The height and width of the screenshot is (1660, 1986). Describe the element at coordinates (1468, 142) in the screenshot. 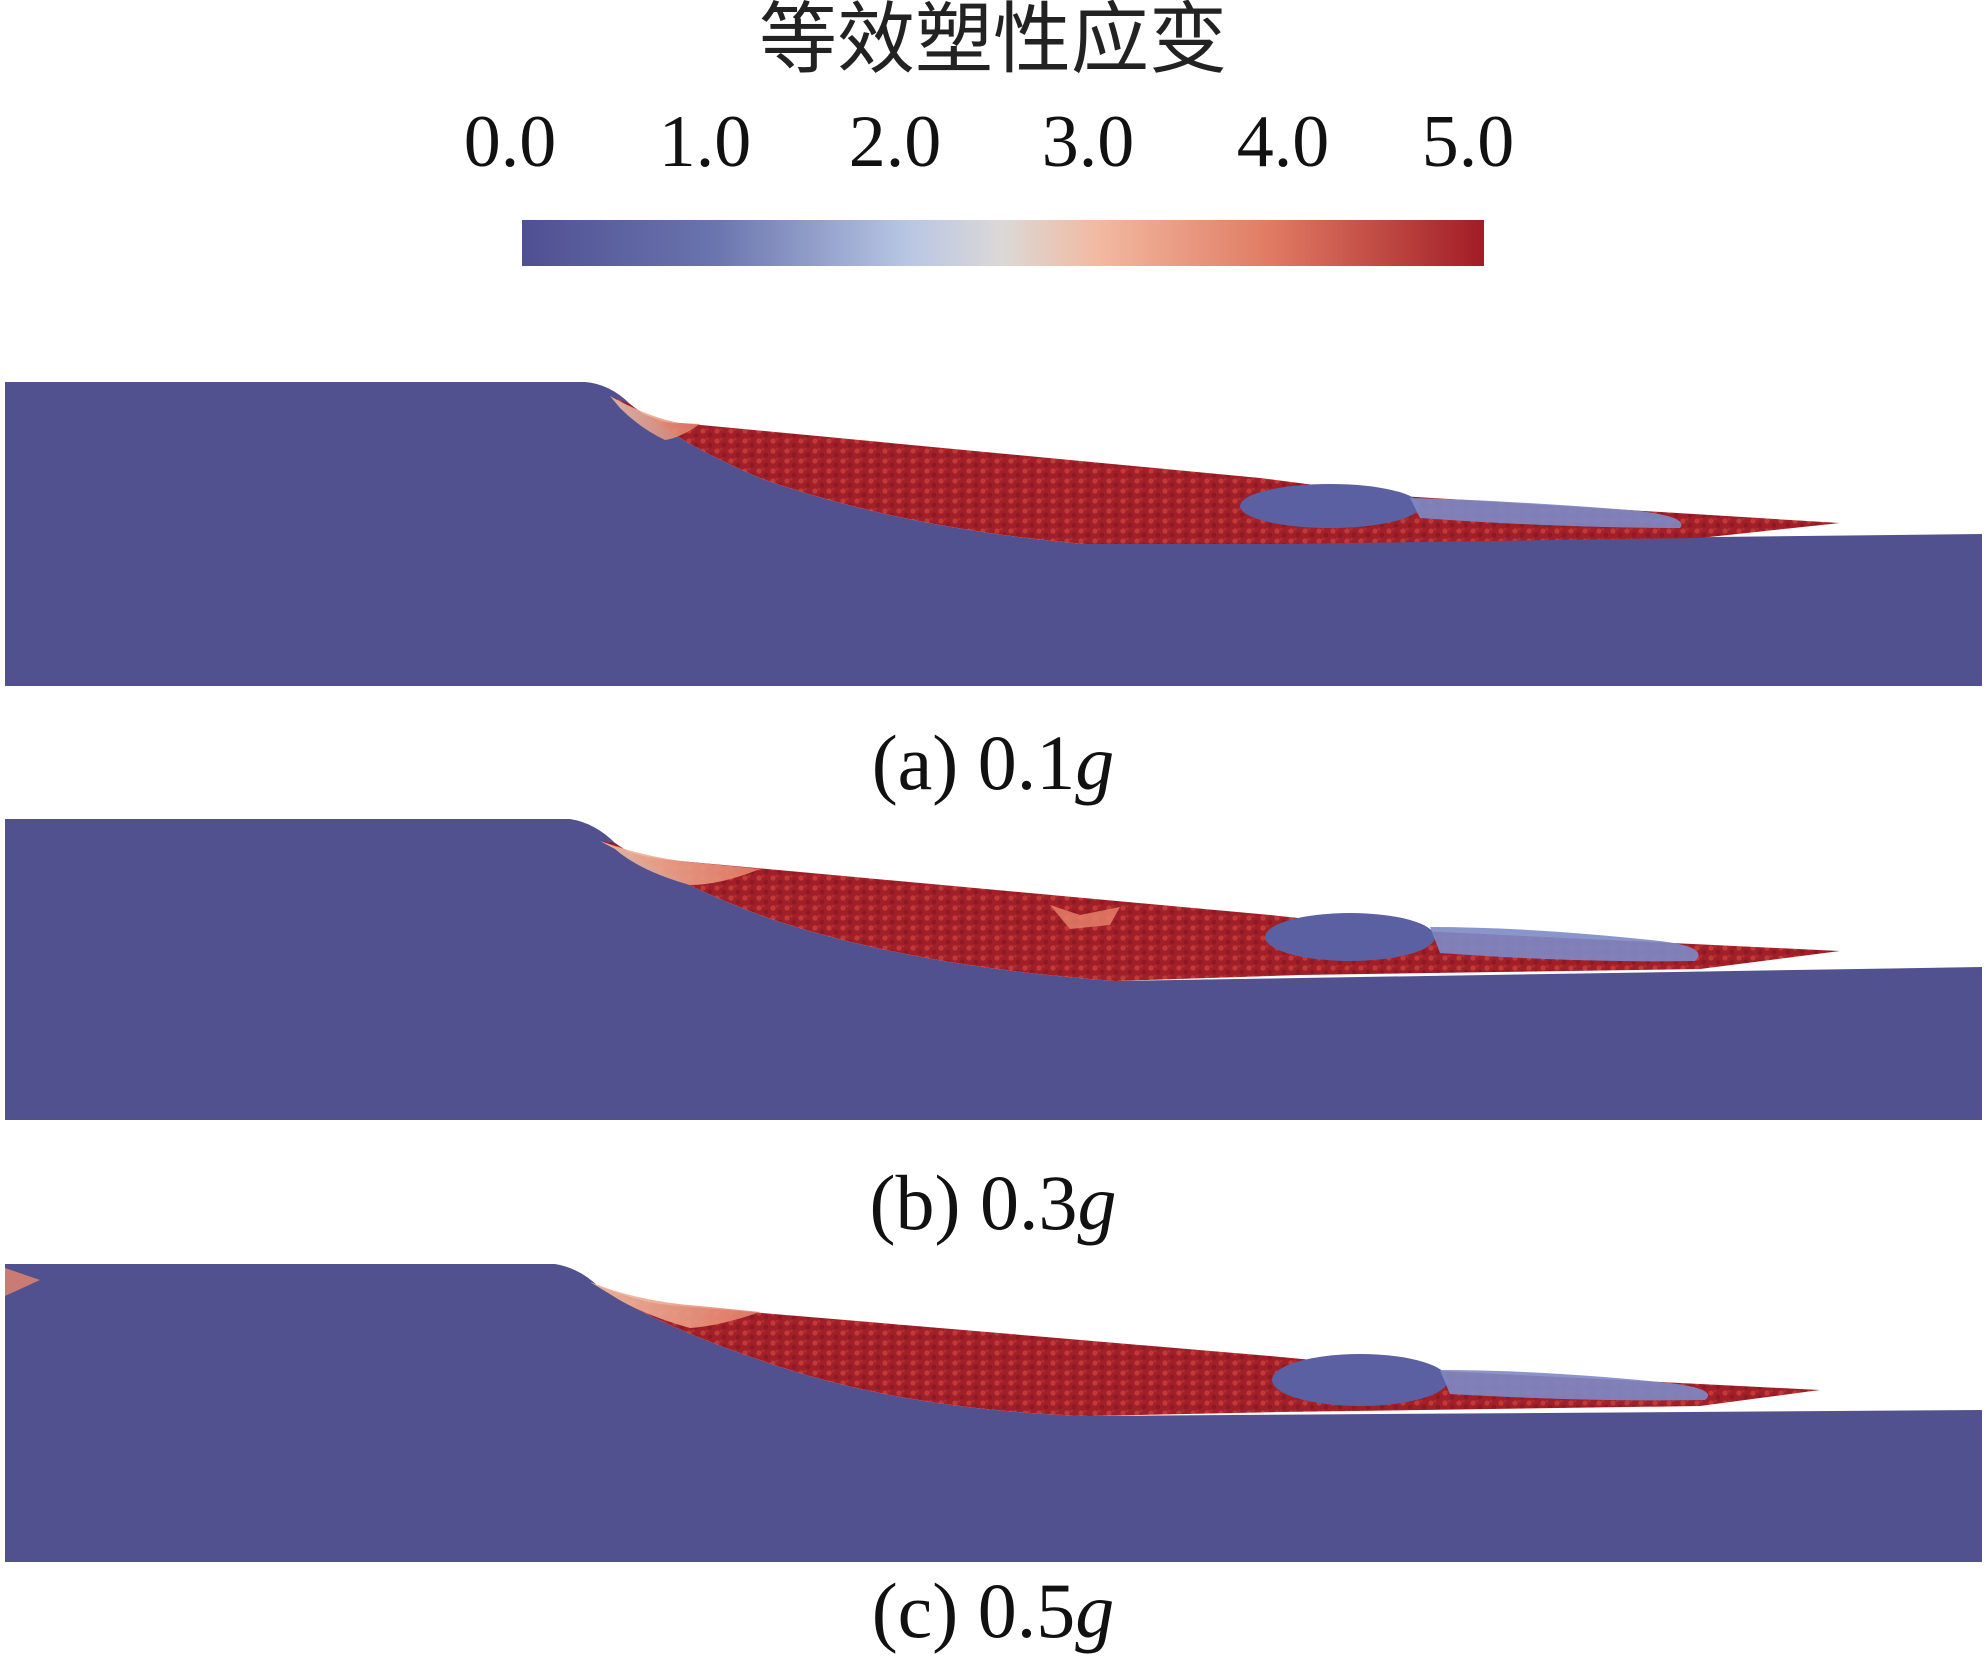

I see `colorbar-tick-5: 5.0` at that location.